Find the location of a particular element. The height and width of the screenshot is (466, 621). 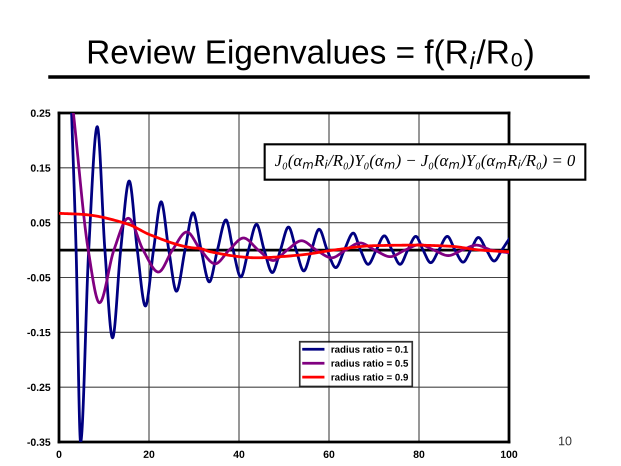

y-tick-label: -0.25 is located at coordinates (38, 388).